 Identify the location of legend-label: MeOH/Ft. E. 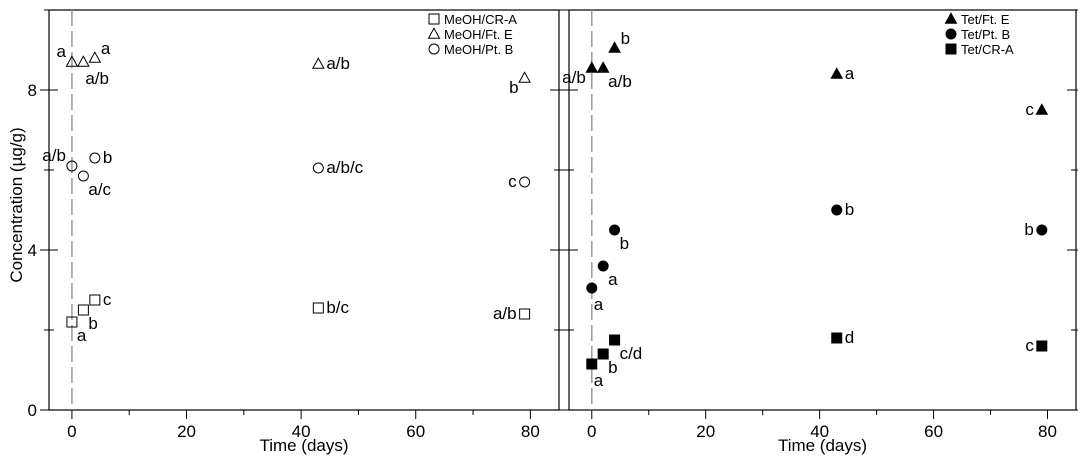
(478, 34).